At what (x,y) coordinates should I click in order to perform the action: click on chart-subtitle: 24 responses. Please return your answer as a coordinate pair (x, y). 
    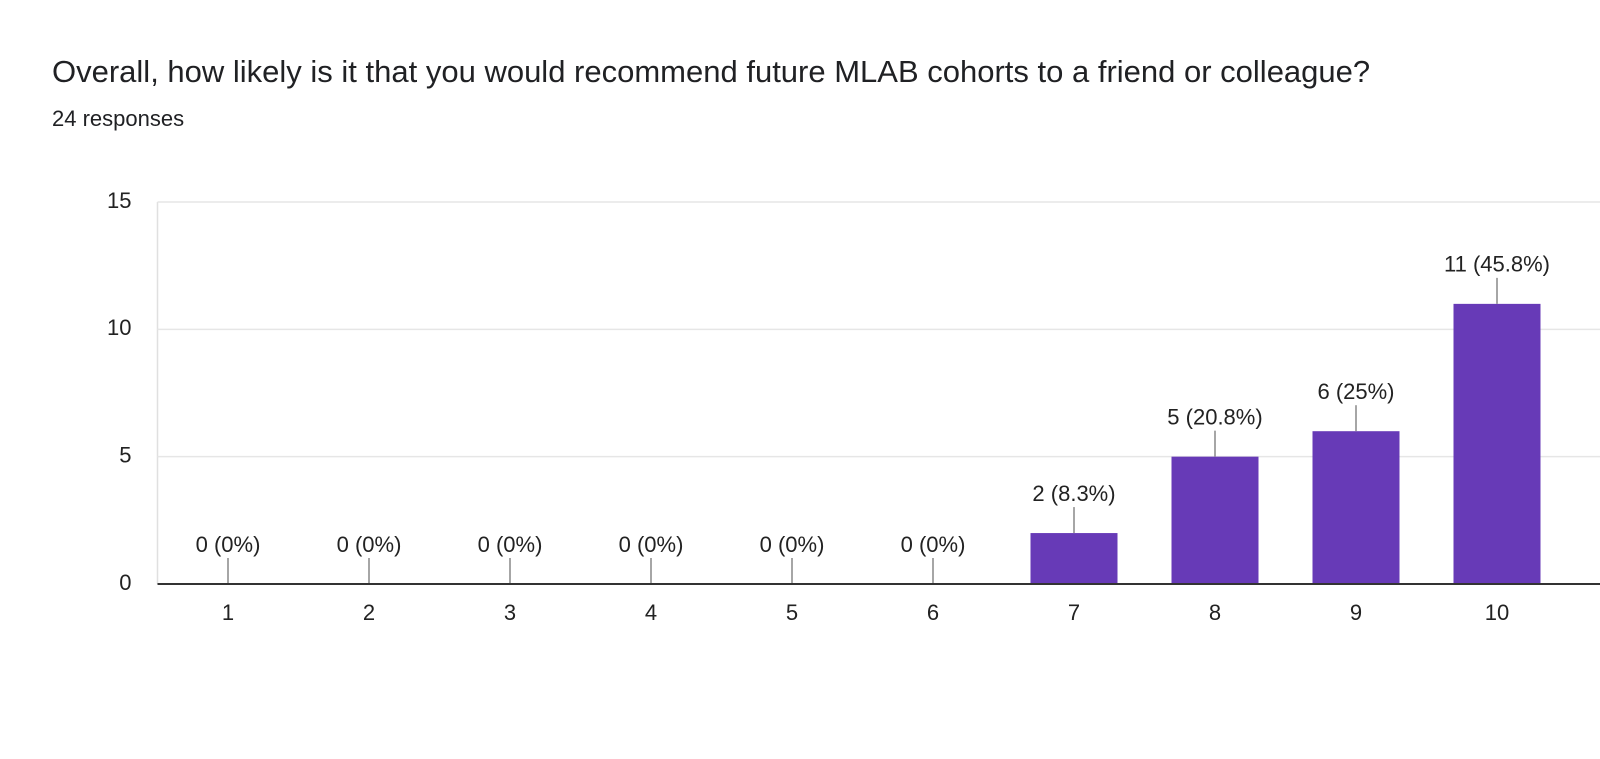
    Looking at the image, I should click on (118, 118).